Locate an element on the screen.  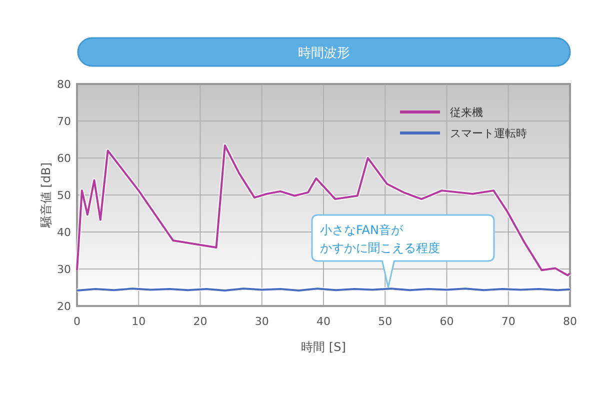
y-tick-label: 70 is located at coordinates (64, 121).